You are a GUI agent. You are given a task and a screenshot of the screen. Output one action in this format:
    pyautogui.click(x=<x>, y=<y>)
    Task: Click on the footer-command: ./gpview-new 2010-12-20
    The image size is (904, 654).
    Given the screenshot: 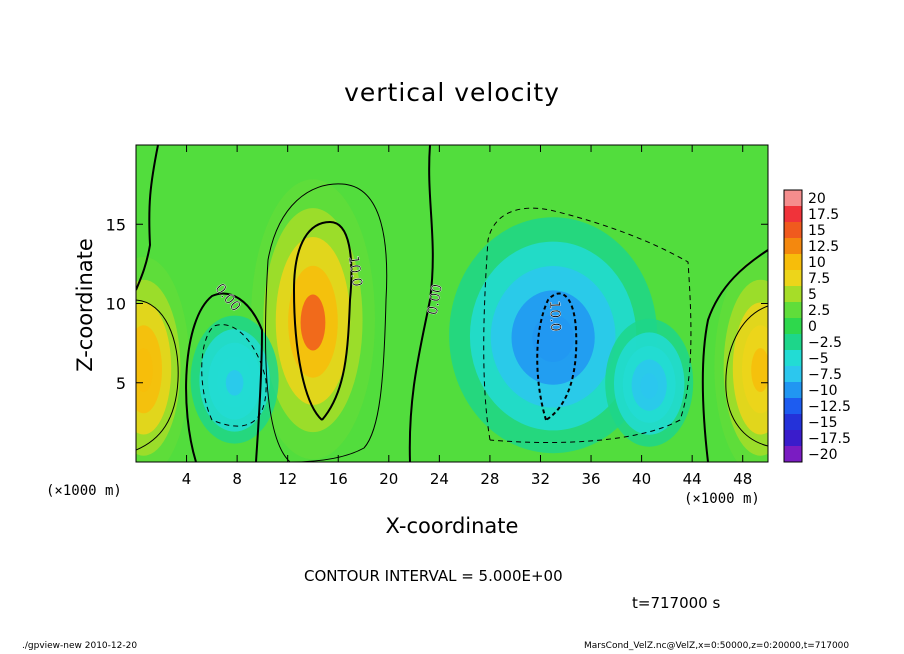 What is the action you would take?
    pyautogui.click(x=80, y=646)
    